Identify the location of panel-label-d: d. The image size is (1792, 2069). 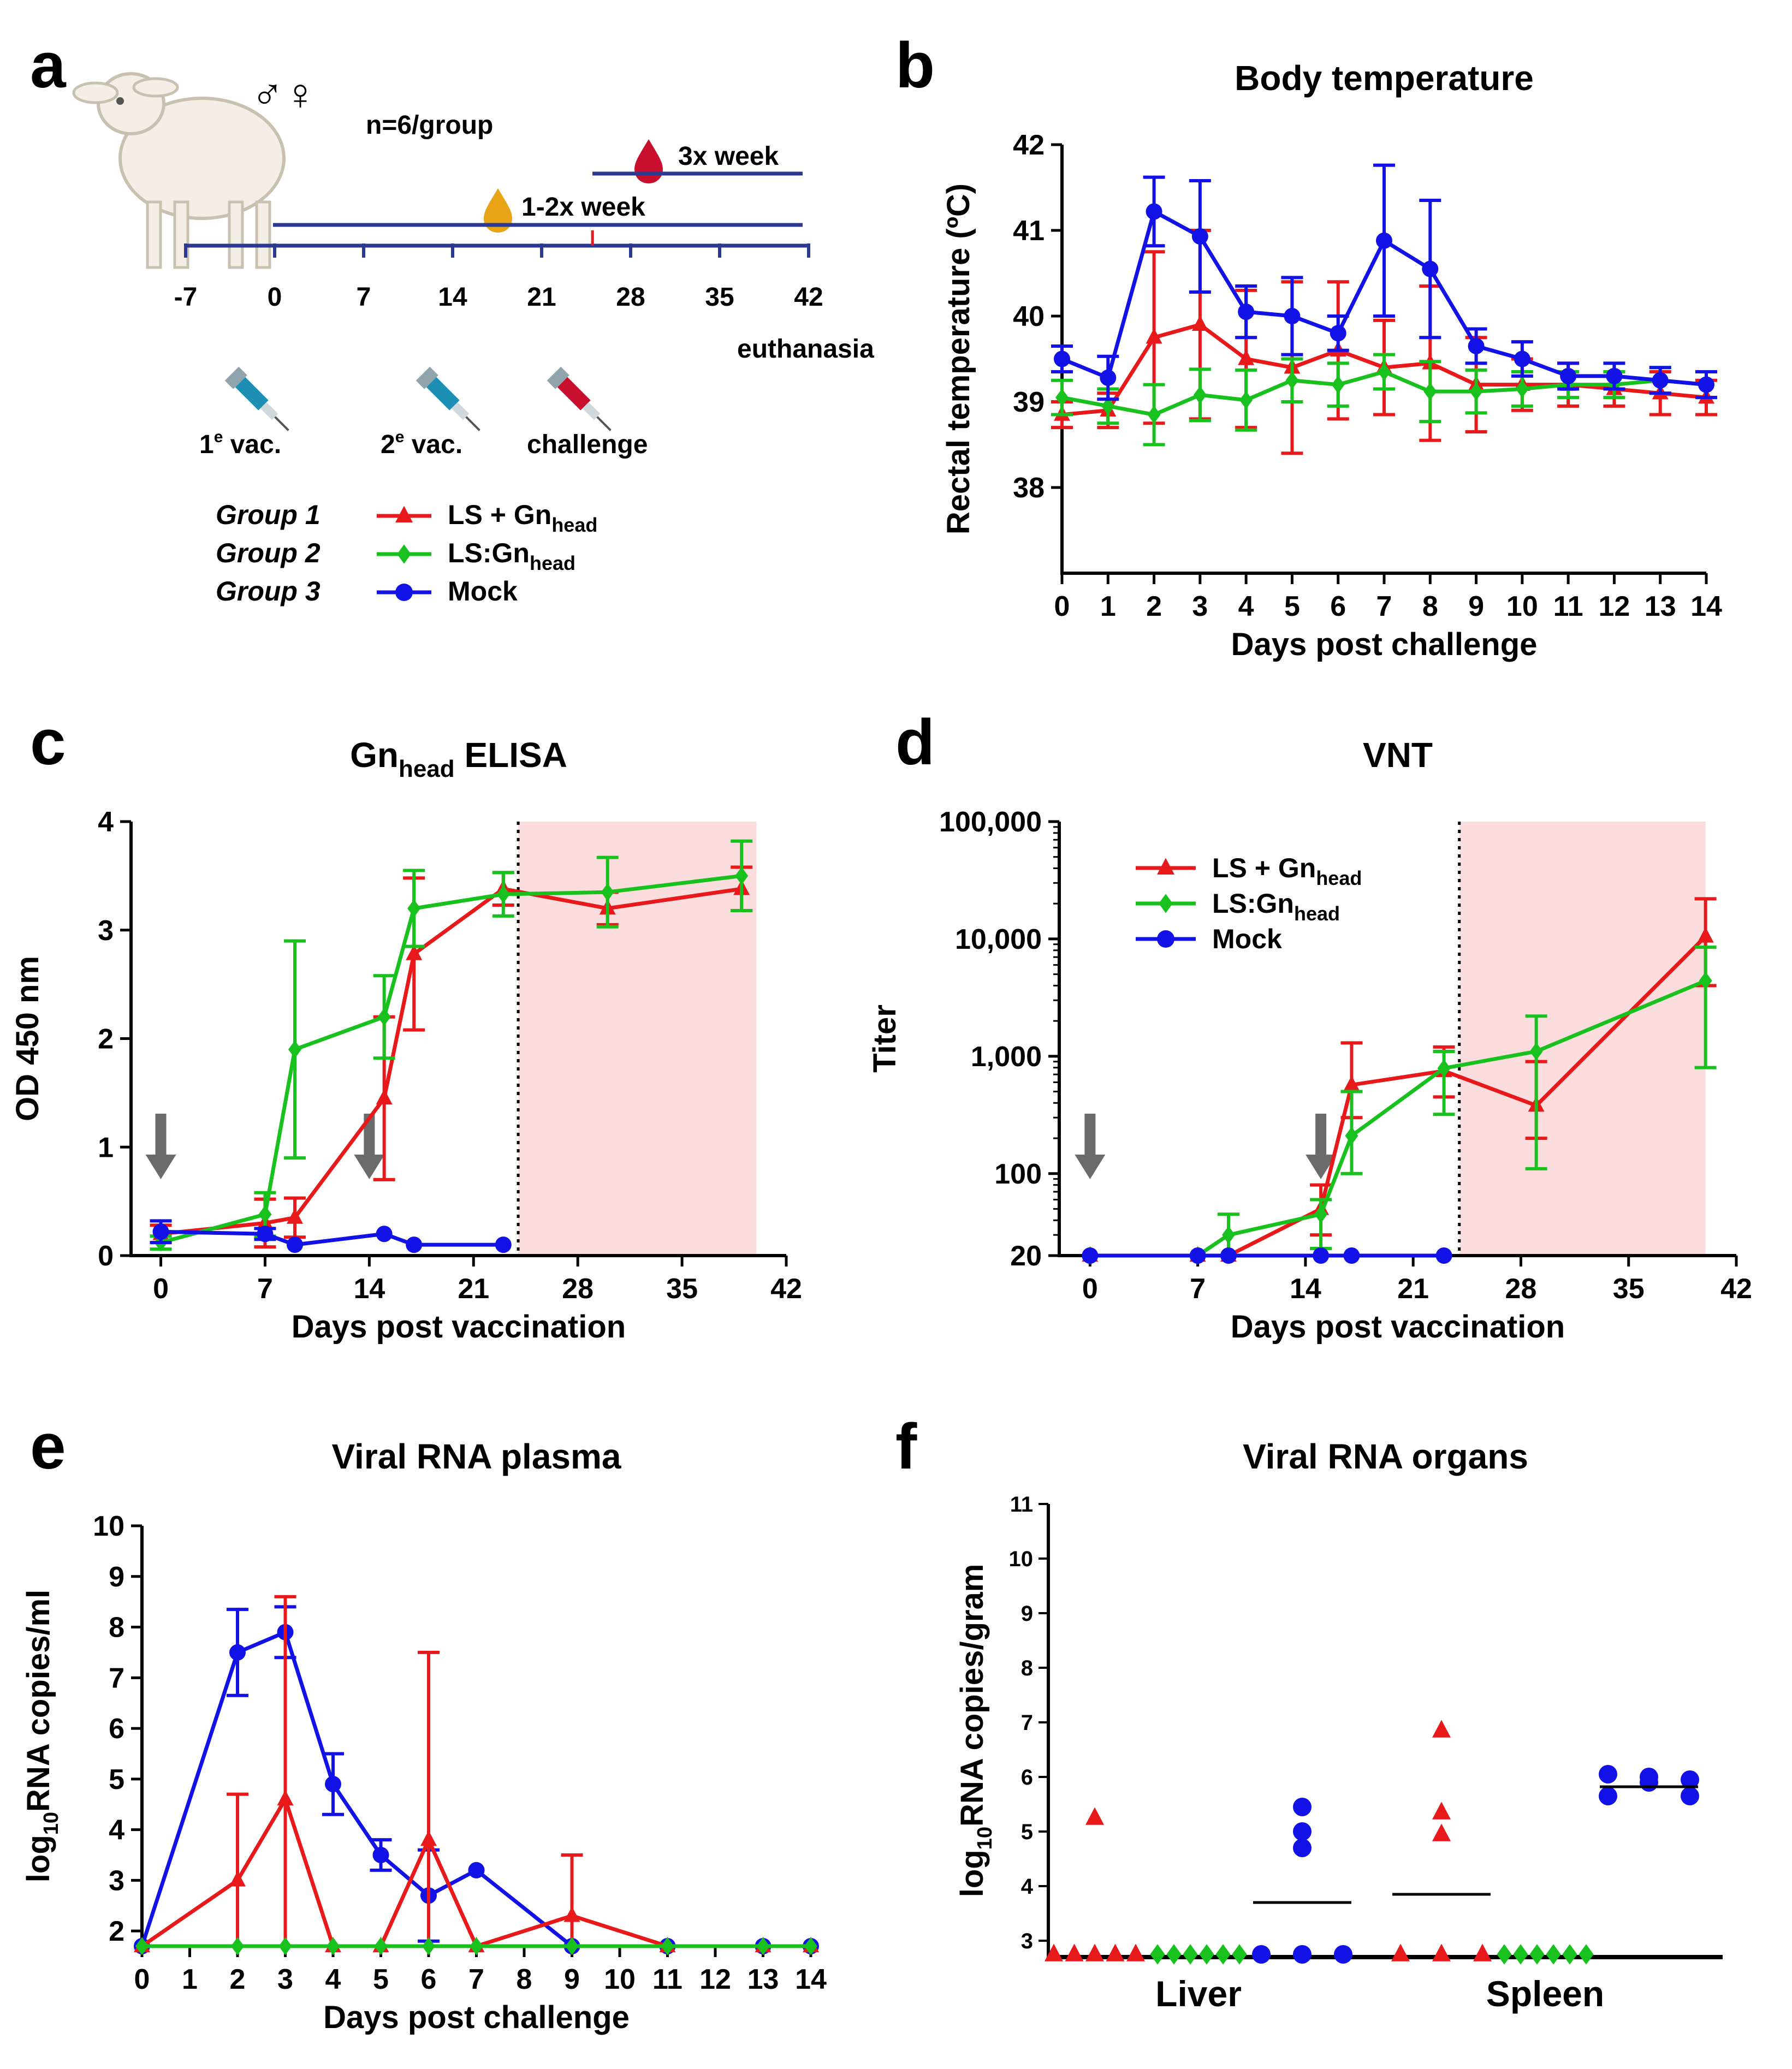
(915, 742).